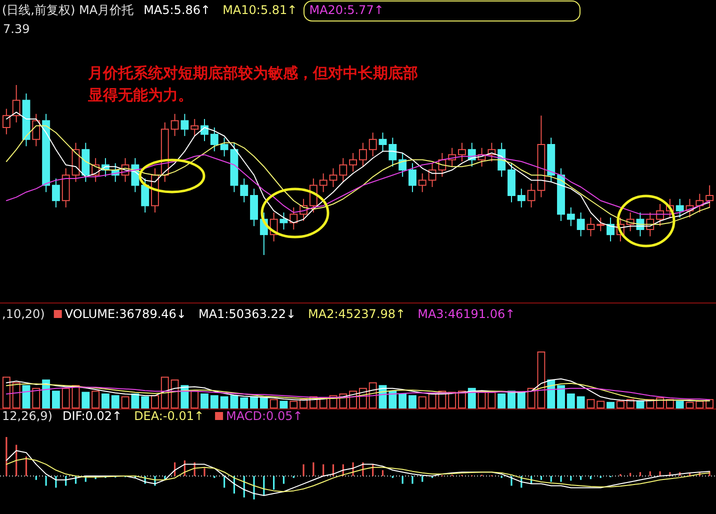 The height and width of the screenshot is (514, 716). Describe the element at coordinates (125, 314) in the screenshot. I see `legend-label: VOLUME:36789.46↓` at that location.